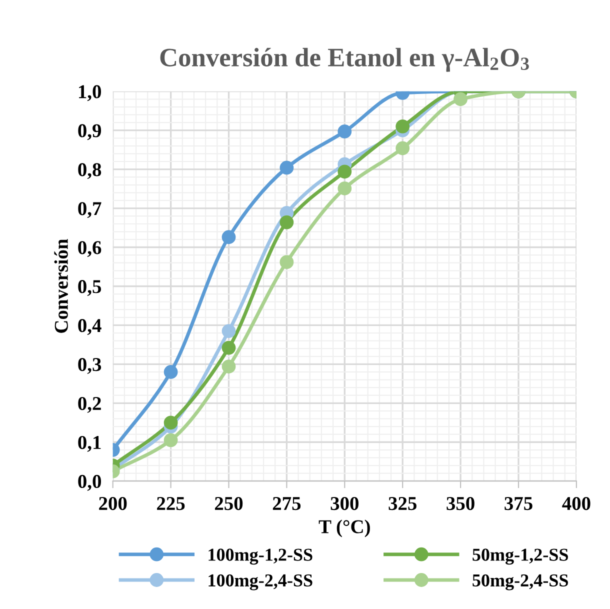  I want to click on x-axis-title: T (°C), so click(344, 529).